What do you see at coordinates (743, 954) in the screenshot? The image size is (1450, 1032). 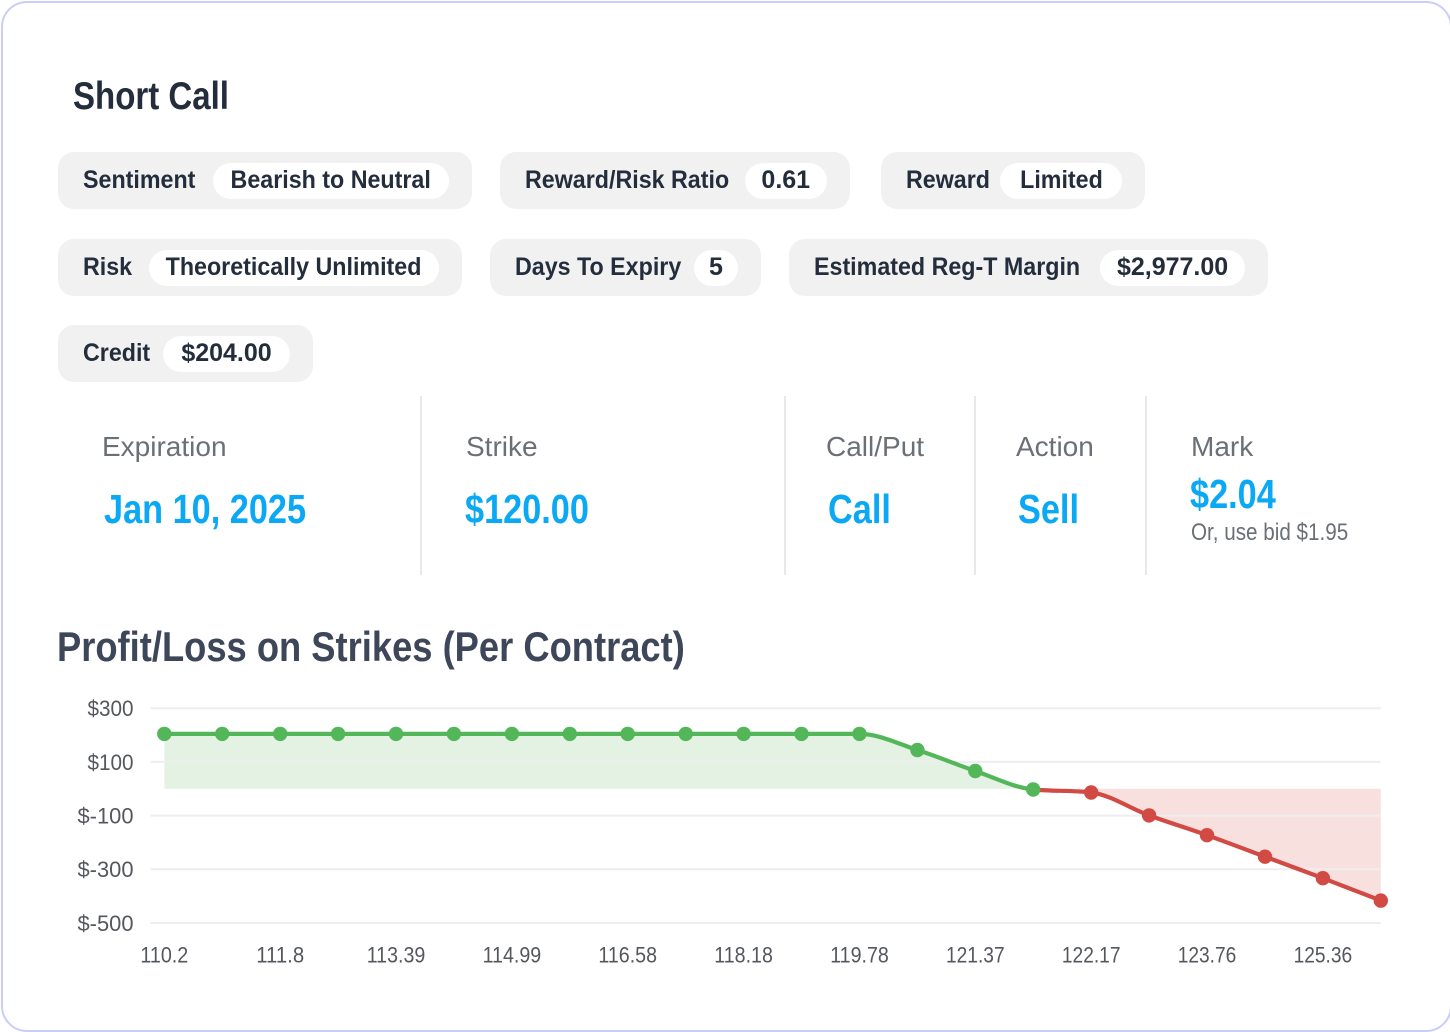 I see `svg-text: 118.18` at bounding box center [743, 954].